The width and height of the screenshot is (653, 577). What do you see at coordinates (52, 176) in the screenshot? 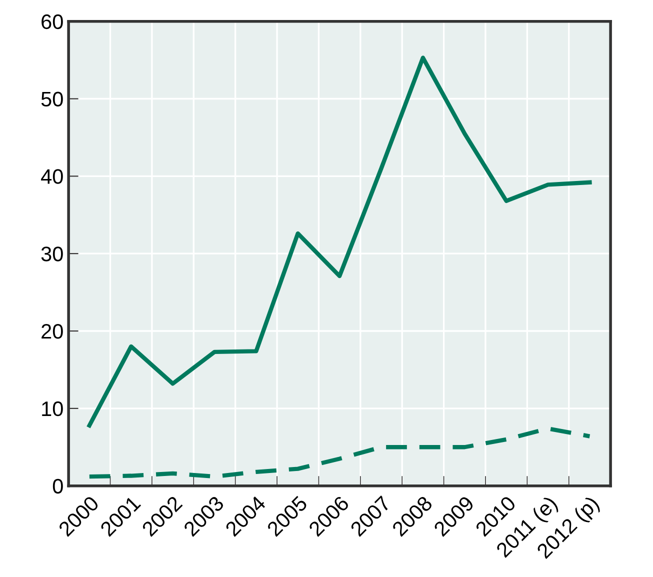
I see `y-tick-label: 40` at bounding box center [52, 176].